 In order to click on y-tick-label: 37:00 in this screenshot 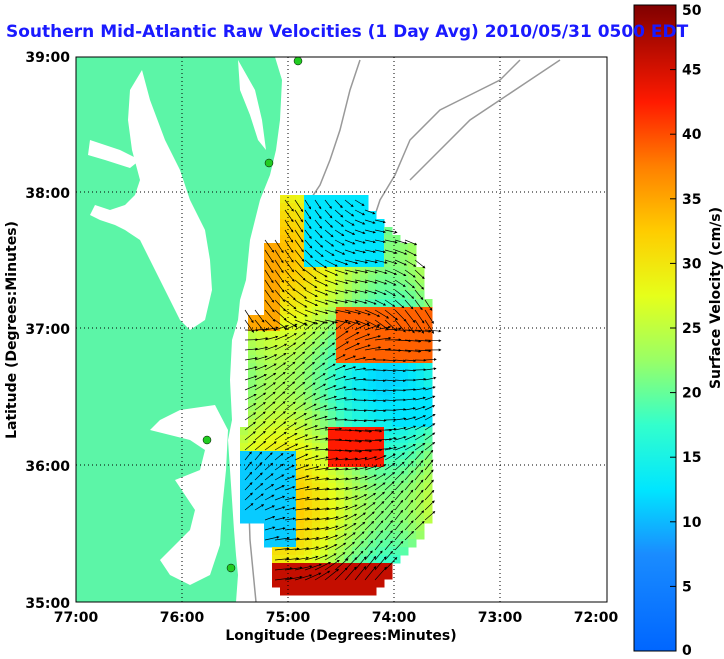, I will do `click(47, 330)`.